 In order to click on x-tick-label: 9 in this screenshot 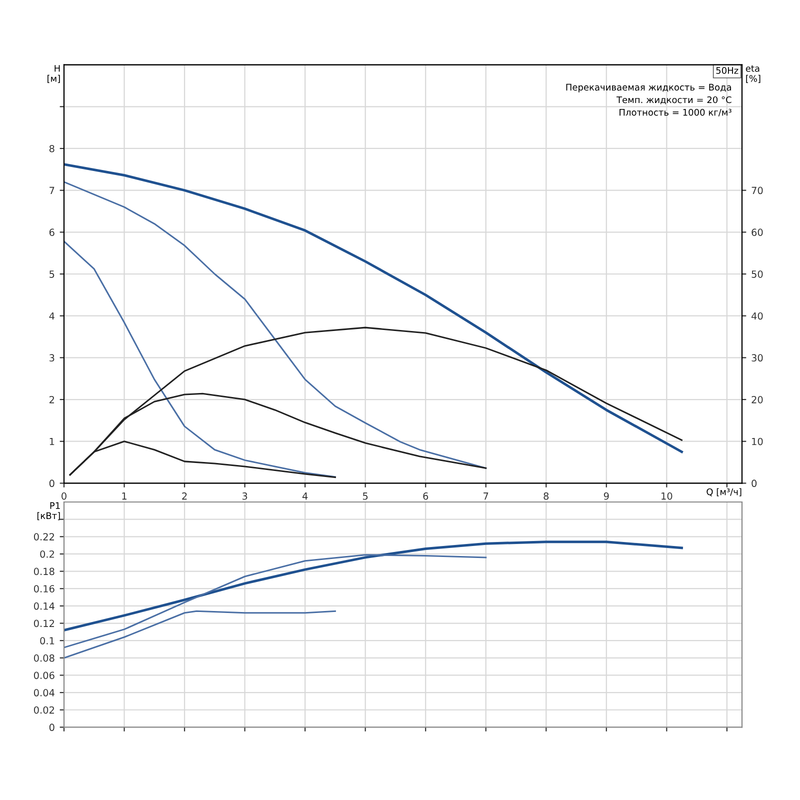, I will do `click(606, 496)`.